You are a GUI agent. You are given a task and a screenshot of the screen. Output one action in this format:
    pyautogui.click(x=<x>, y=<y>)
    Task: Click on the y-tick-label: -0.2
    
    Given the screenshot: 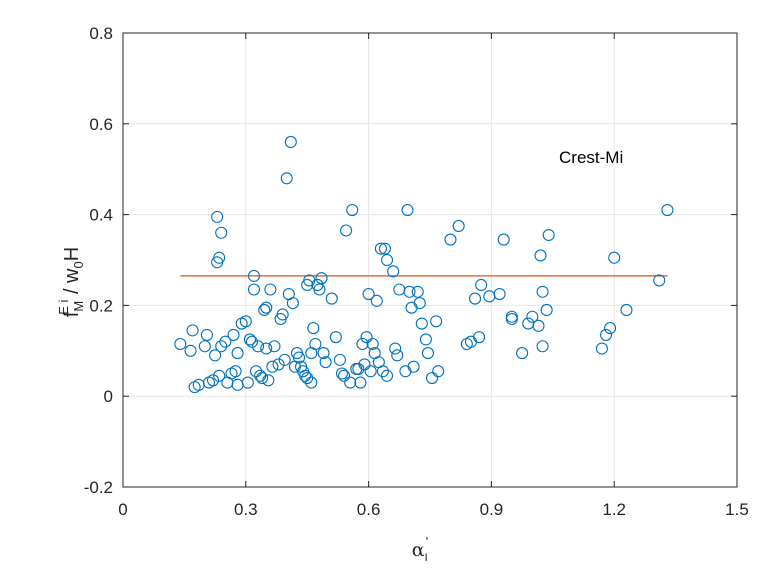 What is the action you would take?
    pyautogui.click(x=98, y=487)
    